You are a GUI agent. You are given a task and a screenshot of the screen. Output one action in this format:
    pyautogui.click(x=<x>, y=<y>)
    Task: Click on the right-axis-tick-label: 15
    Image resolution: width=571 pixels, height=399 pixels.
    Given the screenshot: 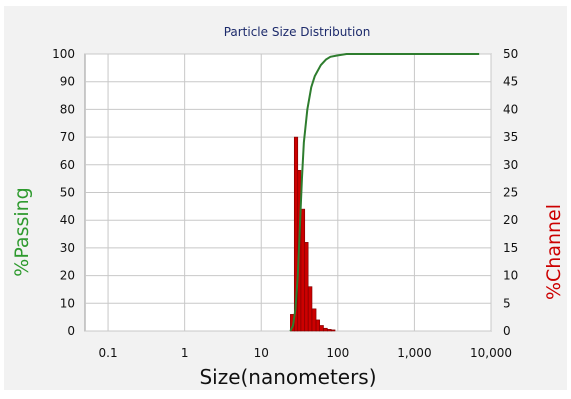 What is the action you would take?
    pyautogui.click(x=510, y=248)
    